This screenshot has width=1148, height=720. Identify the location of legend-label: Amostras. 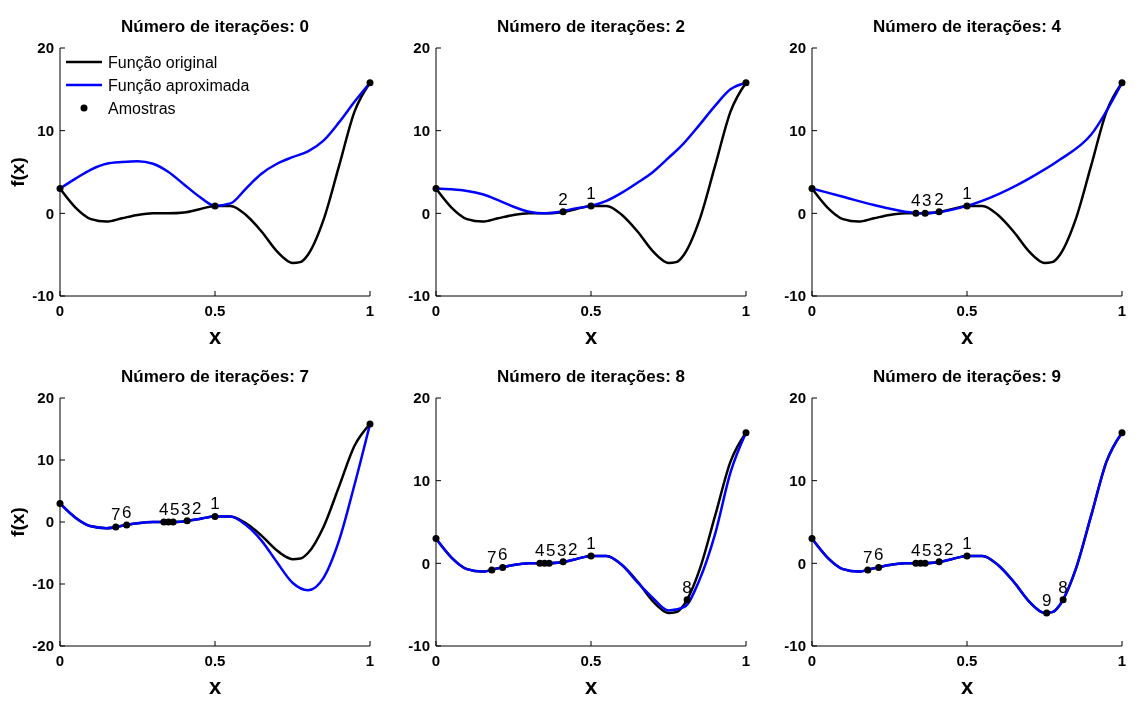
(142, 108).